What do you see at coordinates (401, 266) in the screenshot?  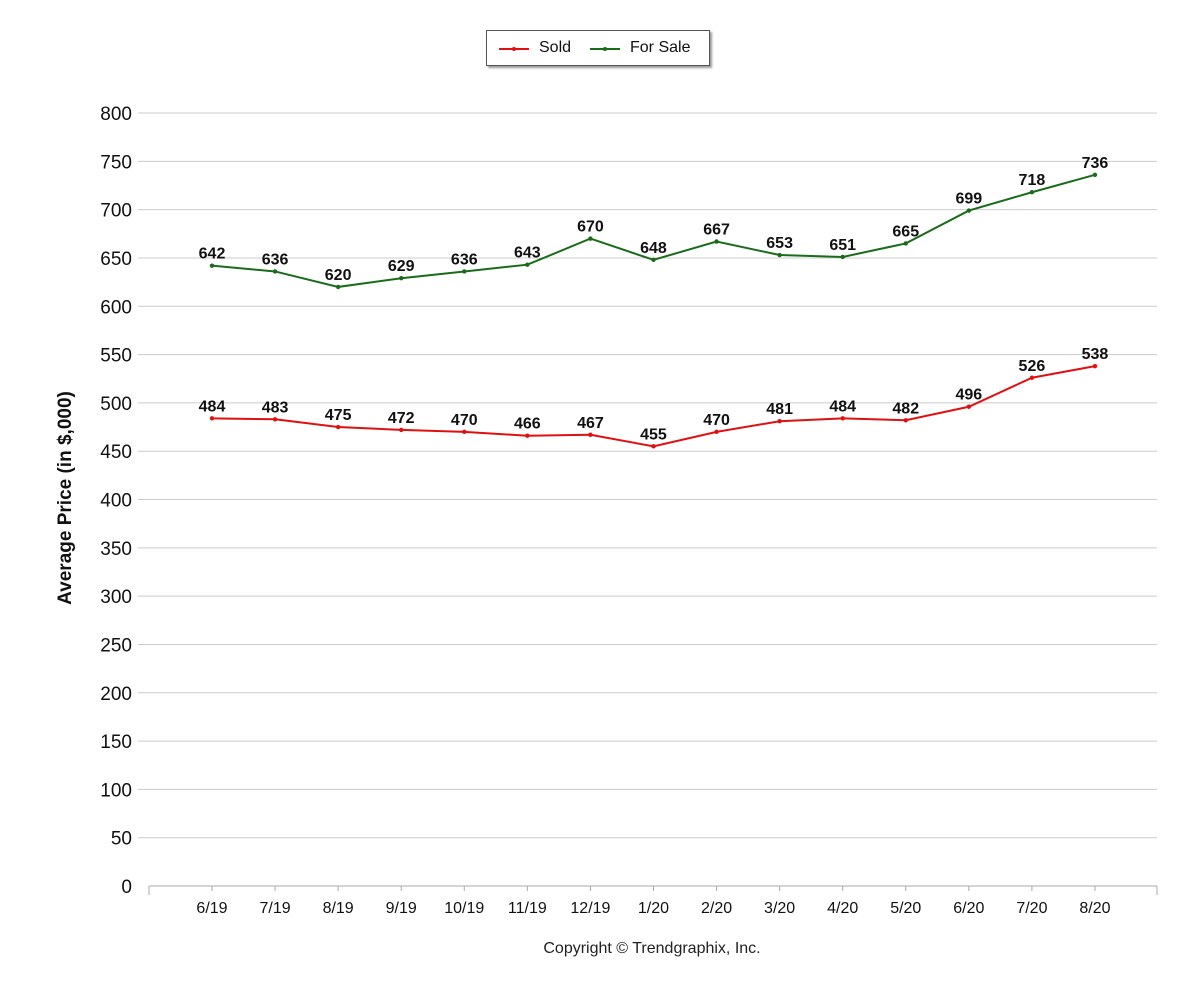 I see `data-label: 629` at bounding box center [401, 266].